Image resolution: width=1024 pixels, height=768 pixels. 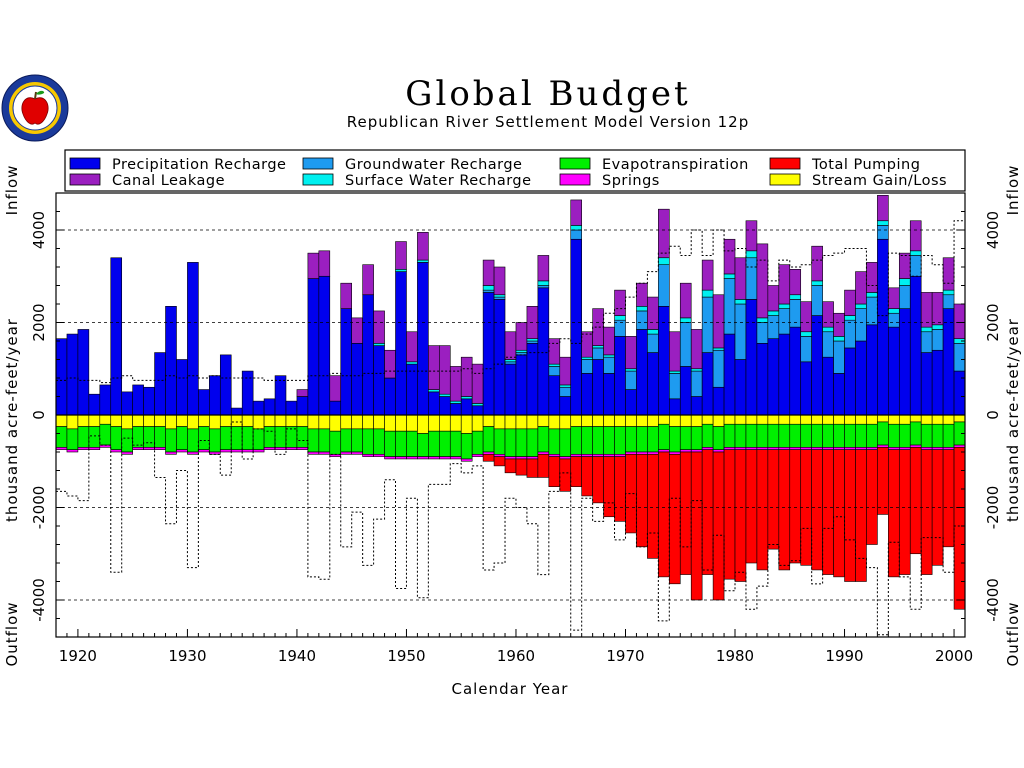 I want to click on y-axis-inflow-label-right: Inflow, so click(x=1013, y=190).